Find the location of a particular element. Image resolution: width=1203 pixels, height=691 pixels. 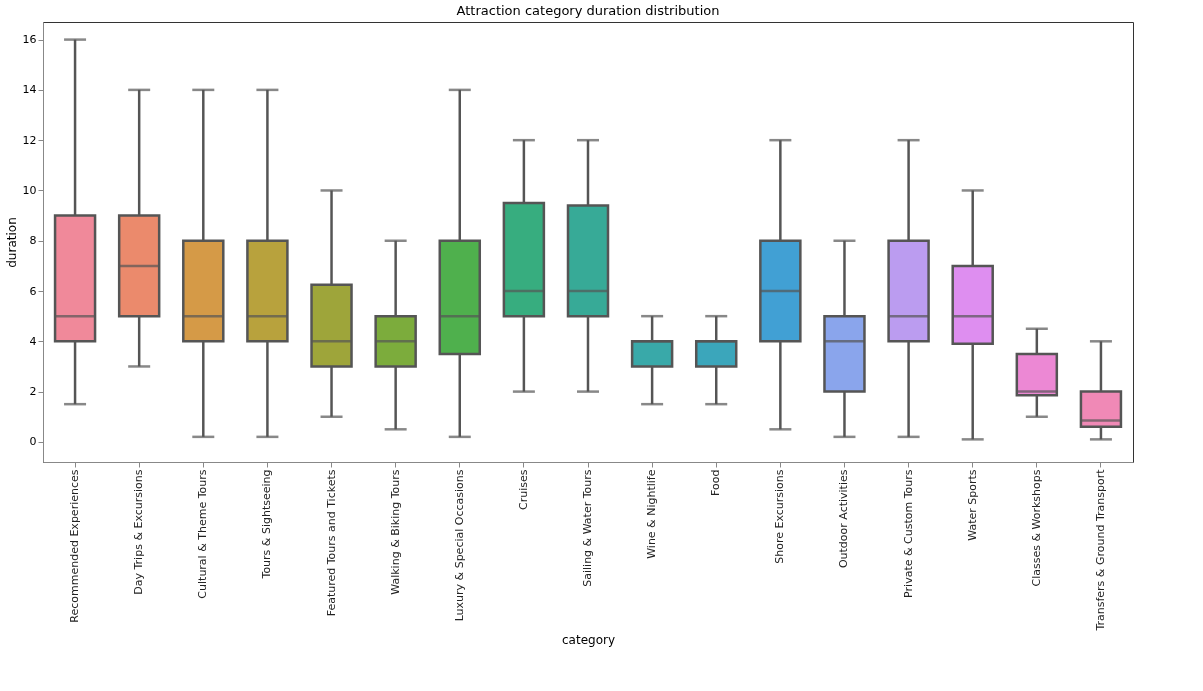

x-tick-label: Cultural & Theme Tours is located at coordinates (203, 534).